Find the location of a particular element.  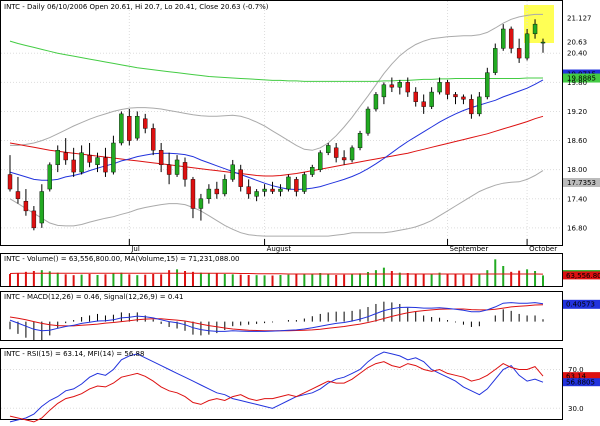

price-tick-label: 17.40 is located at coordinates (577, 199).